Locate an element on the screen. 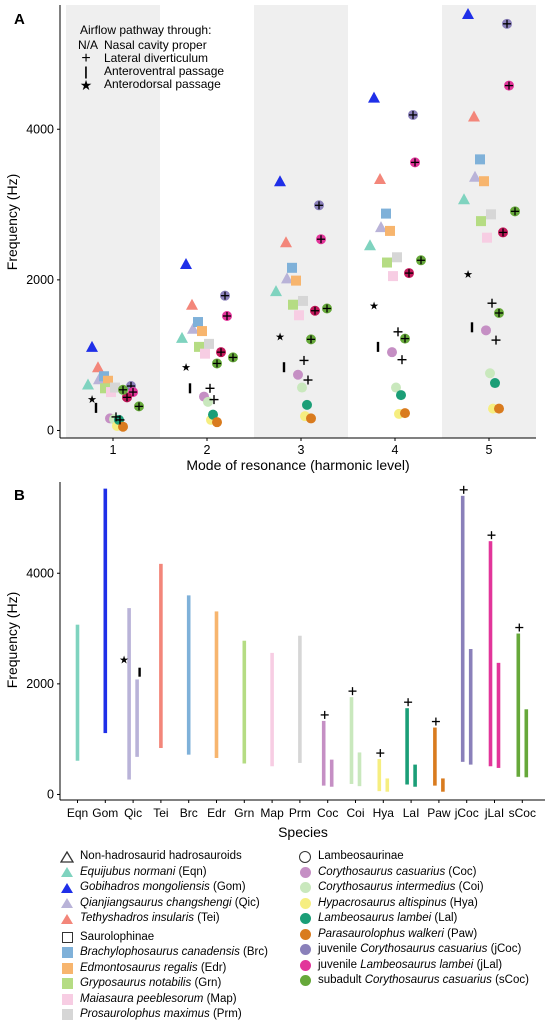 The height and width of the screenshot is (1023, 550). point-qic-st-mode-3: ★ is located at coordinates (280, 337).